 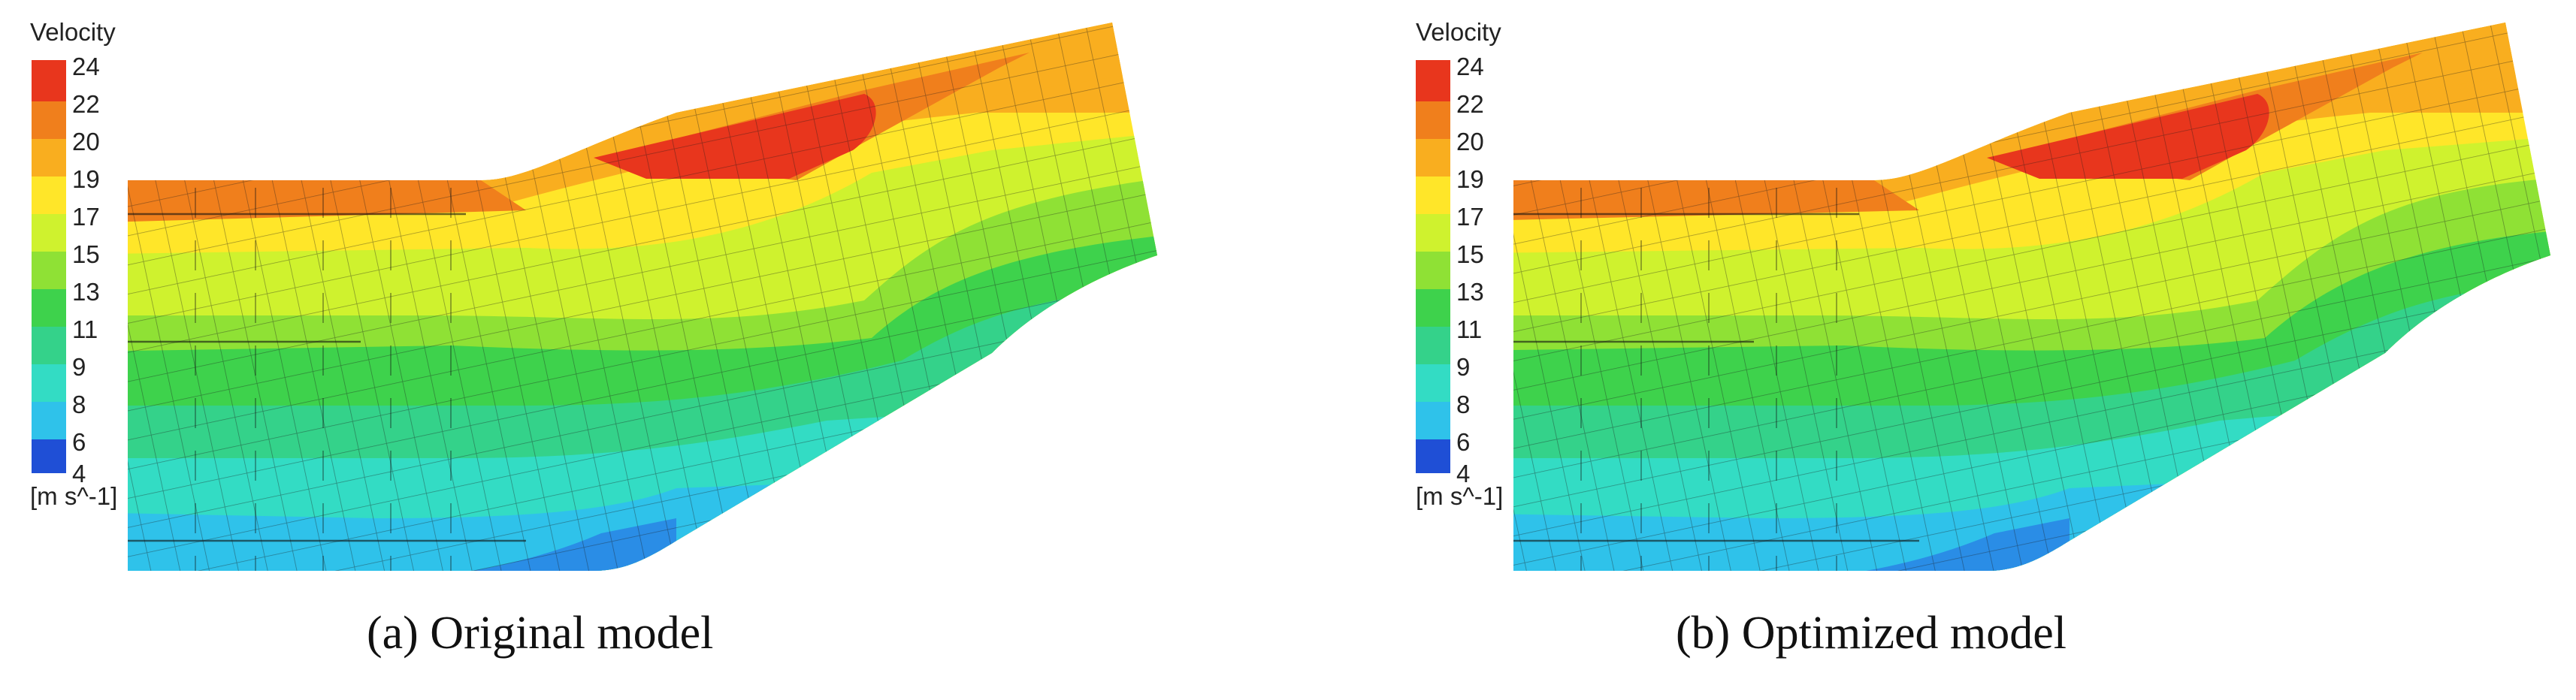 I want to click on panel-caption: (a) Original model, so click(x=540, y=633).